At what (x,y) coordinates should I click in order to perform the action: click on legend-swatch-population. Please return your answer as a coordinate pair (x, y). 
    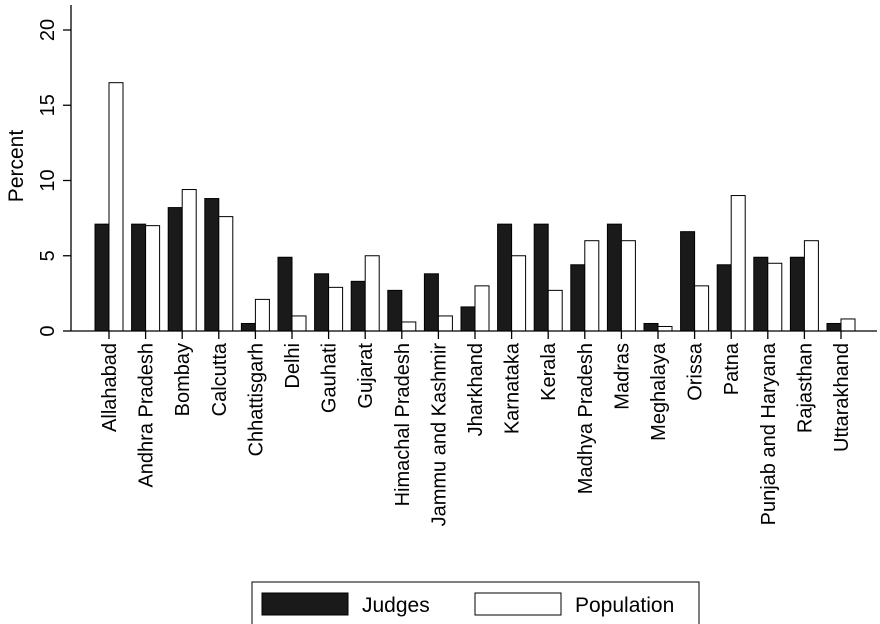
    Looking at the image, I should click on (518, 604).